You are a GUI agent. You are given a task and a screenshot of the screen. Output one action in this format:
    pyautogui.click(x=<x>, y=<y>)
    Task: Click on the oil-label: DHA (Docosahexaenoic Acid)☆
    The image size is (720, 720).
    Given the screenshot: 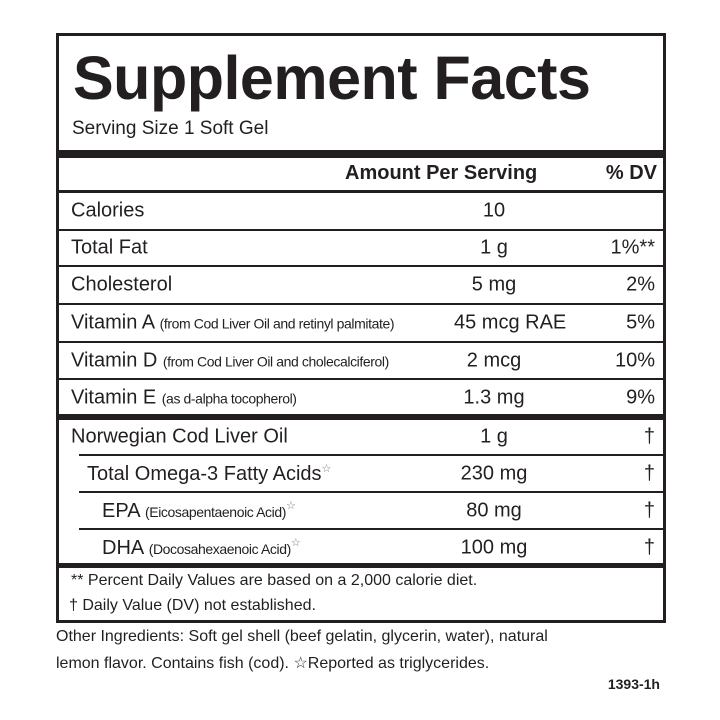 What is the action you would take?
    pyautogui.click(x=201, y=548)
    